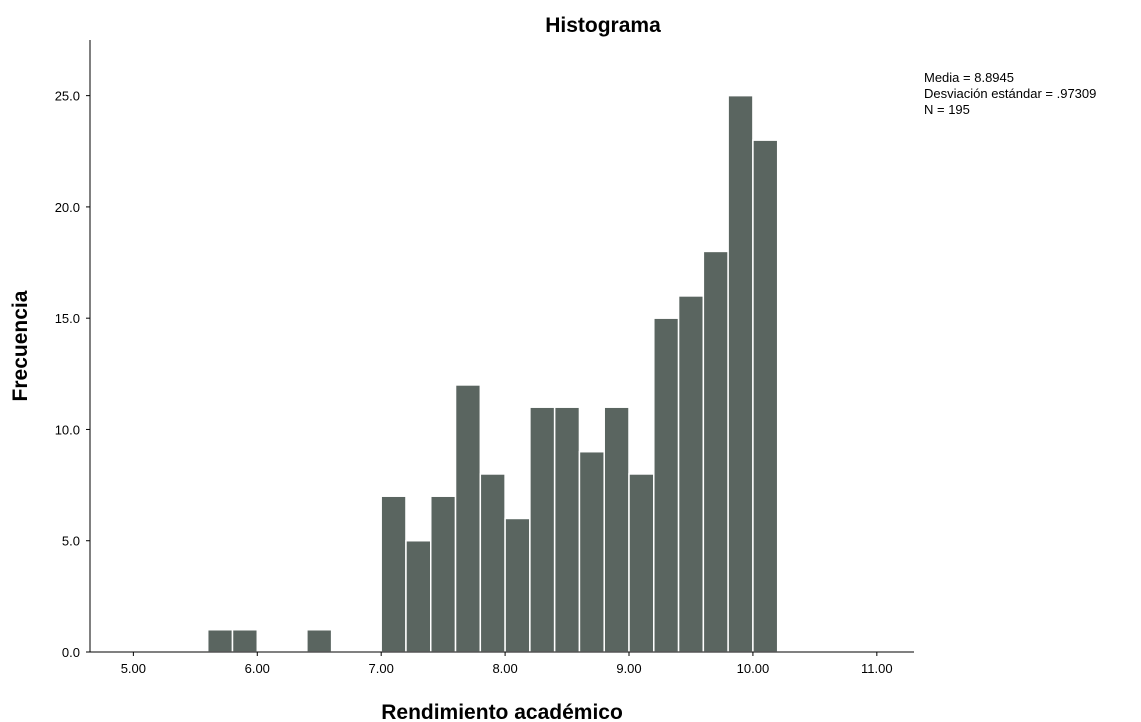  What do you see at coordinates (753, 668) in the screenshot?
I see `x-tick-label: 10.00` at bounding box center [753, 668].